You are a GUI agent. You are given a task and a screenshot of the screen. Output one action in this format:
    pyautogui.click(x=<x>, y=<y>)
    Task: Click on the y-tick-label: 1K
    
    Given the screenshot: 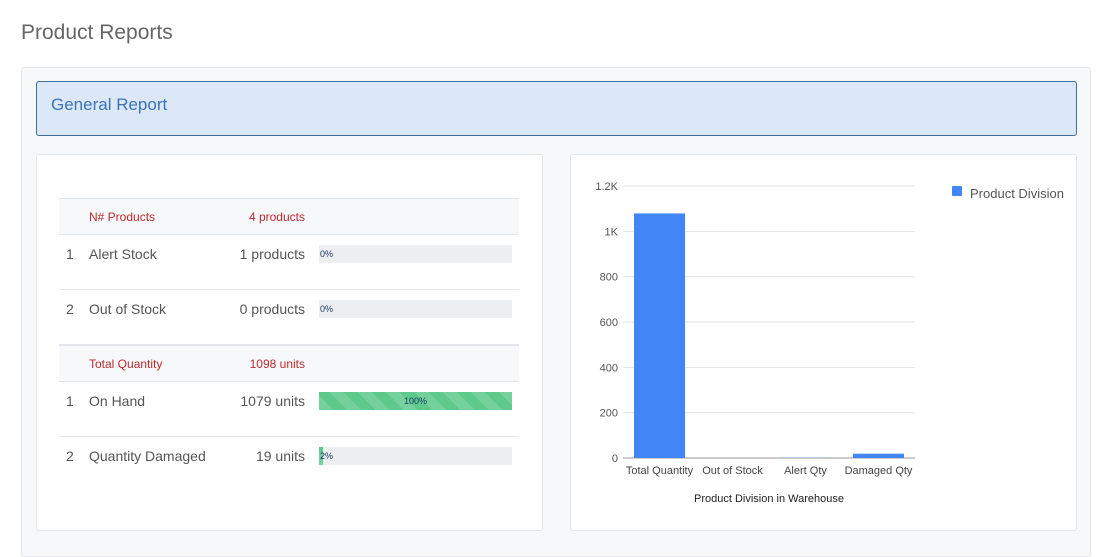 What is the action you would take?
    pyautogui.click(x=612, y=232)
    